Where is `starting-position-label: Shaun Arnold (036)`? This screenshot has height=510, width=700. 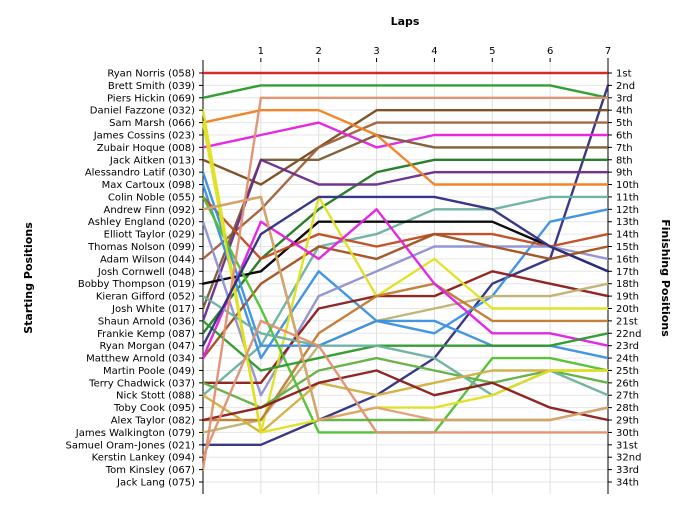 starting-position-label: Shaun Arnold (036) is located at coordinates (146, 321).